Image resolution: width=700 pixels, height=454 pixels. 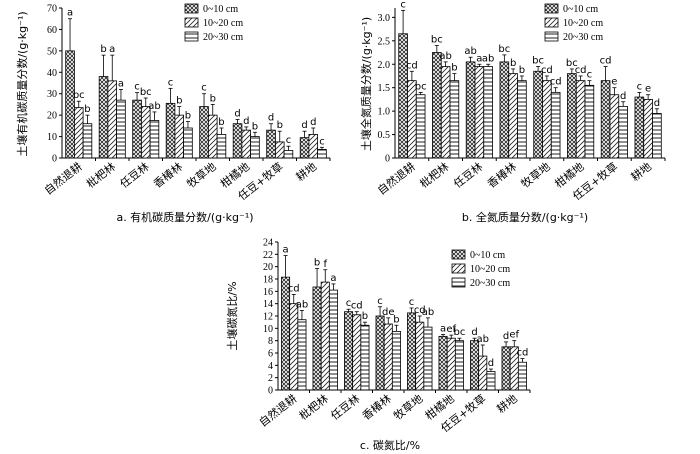 What do you see at coordinates (22, 83) in the screenshot?
I see `panel-a-ylabel: 土壤有机碳质量分数/(g·kg⁻¹)` at bounding box center [22, 83].